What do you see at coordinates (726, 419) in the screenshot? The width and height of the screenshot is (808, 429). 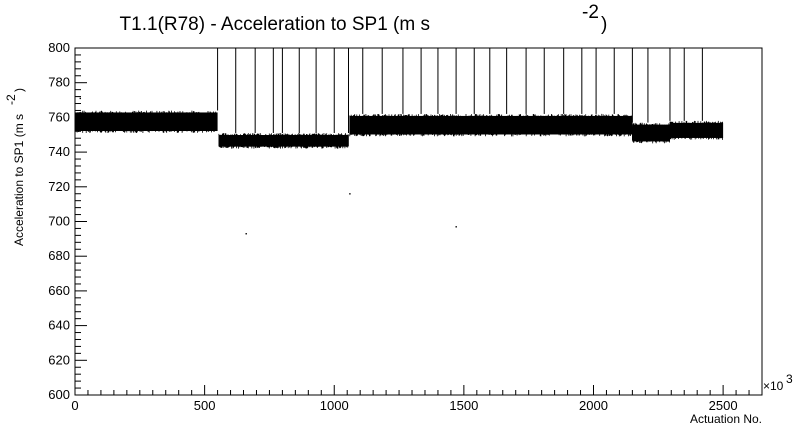 I see `x-axis-label: Actuation No.` at bounding box center [726, 419].